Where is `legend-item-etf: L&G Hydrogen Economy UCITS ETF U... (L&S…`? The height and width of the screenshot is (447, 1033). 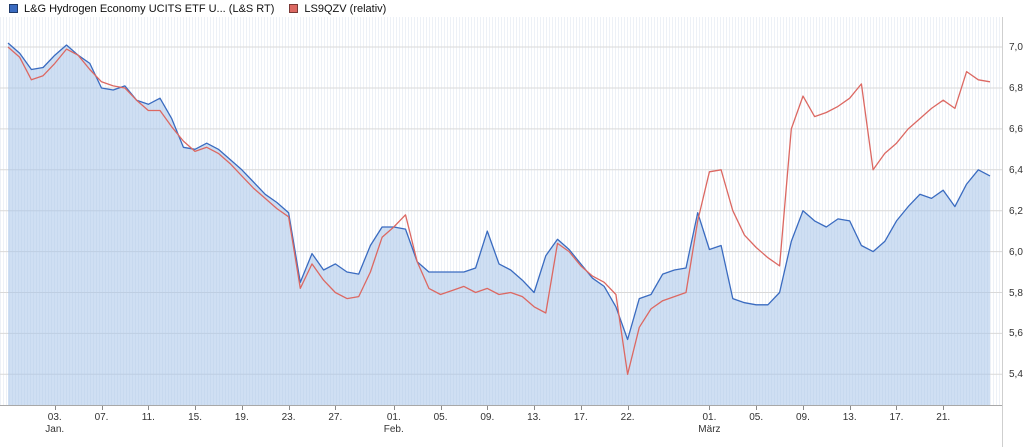 legend-item-etf: L&G Hydrogen Economy UCITS ETF U... (L&S… is located at coordinates (141, 9).